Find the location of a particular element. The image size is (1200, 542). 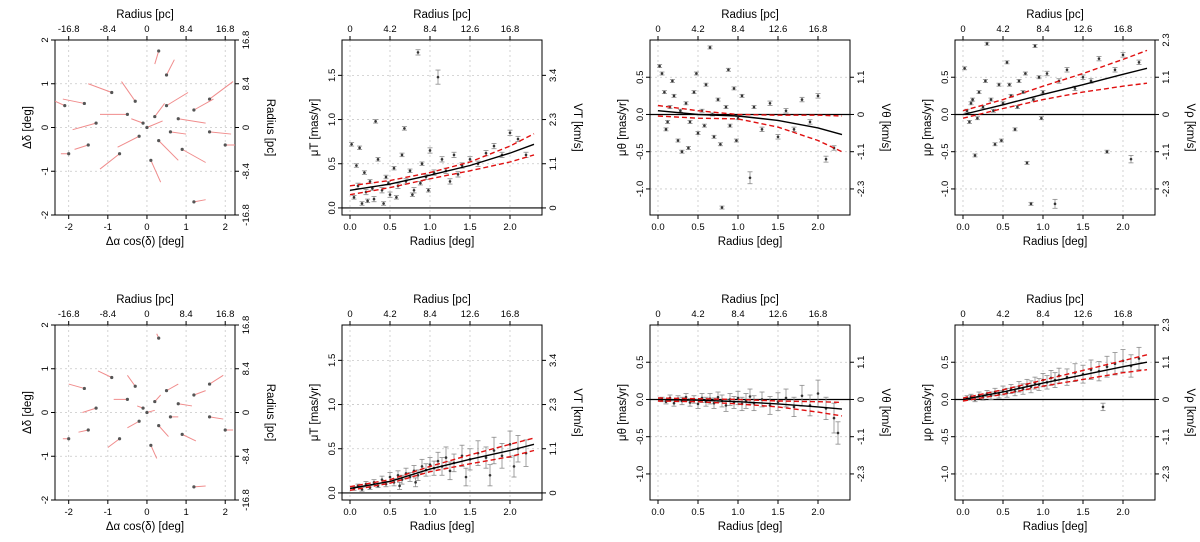

right-tick-label: -1.1 is located at coordinates (1166, 437).